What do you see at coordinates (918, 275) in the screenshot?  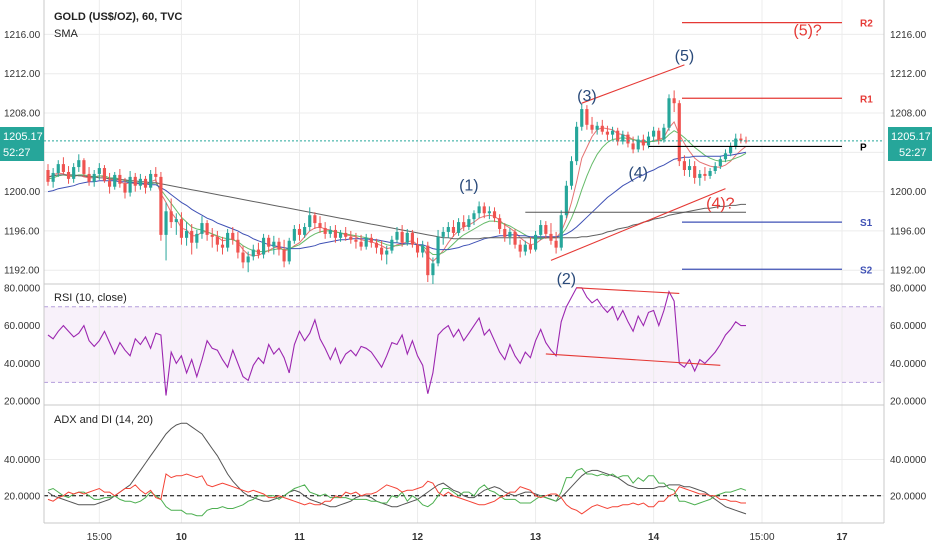 I see `right-margin` at bounding box center [918, 275].